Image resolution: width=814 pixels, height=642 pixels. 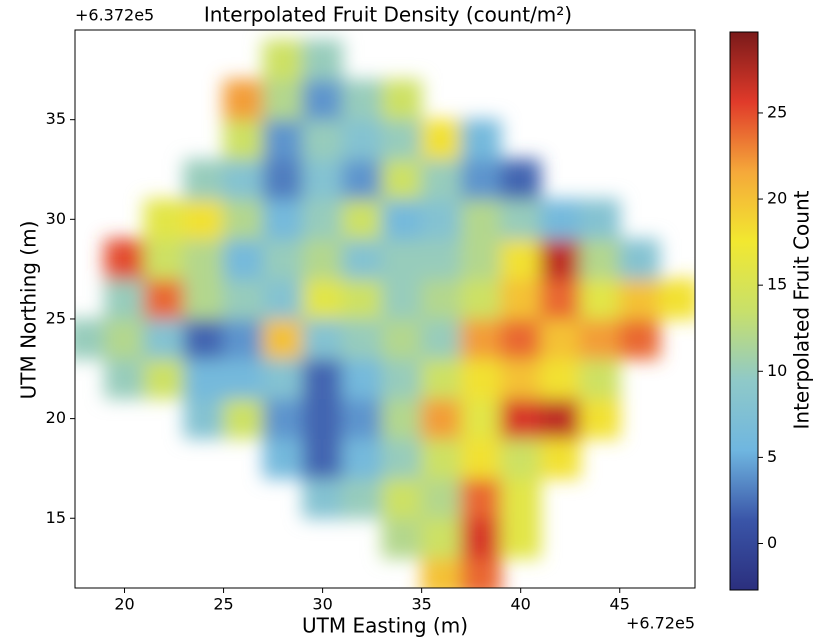 What do you see at coordinates (56, 317) in the screenshot?
I see `y-tick-label: 25` at bounding box center [56, 317].